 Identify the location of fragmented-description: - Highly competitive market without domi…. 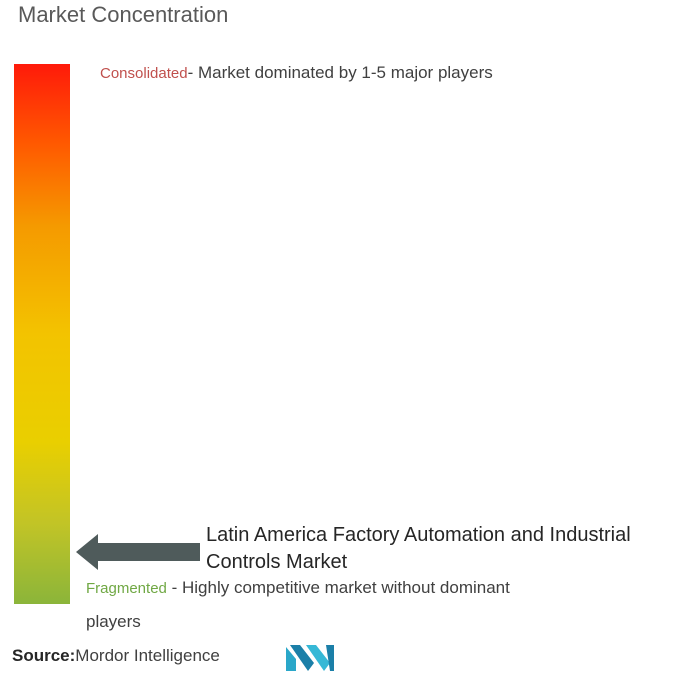
(338, 587).